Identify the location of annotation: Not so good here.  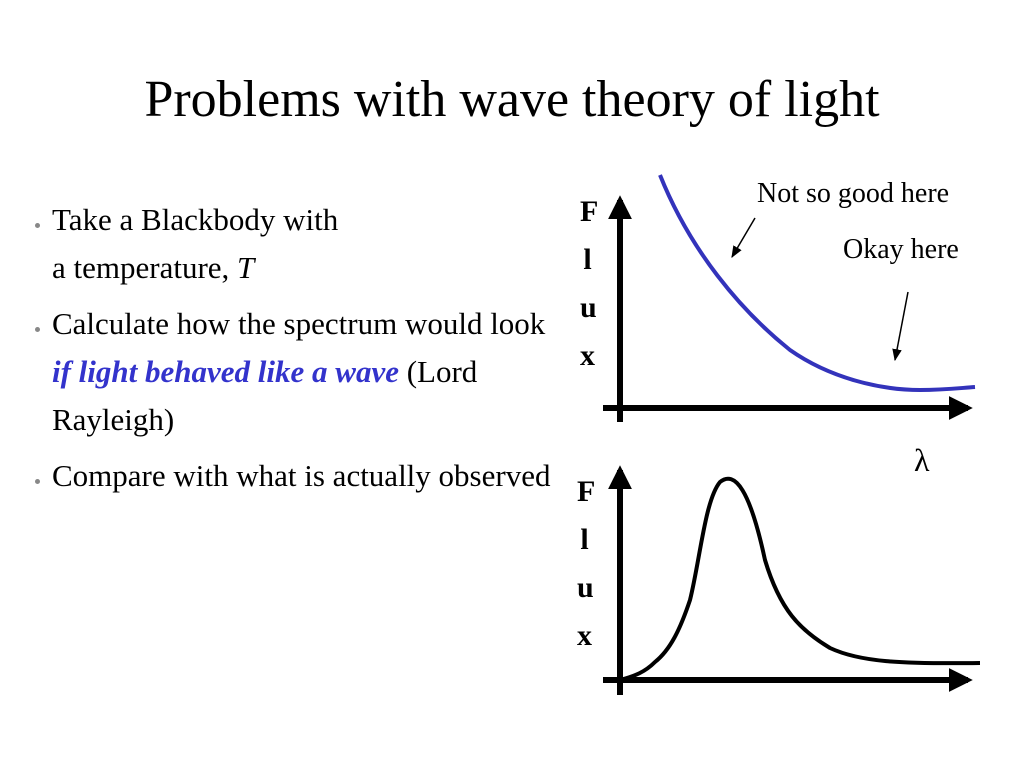
(853, 193).